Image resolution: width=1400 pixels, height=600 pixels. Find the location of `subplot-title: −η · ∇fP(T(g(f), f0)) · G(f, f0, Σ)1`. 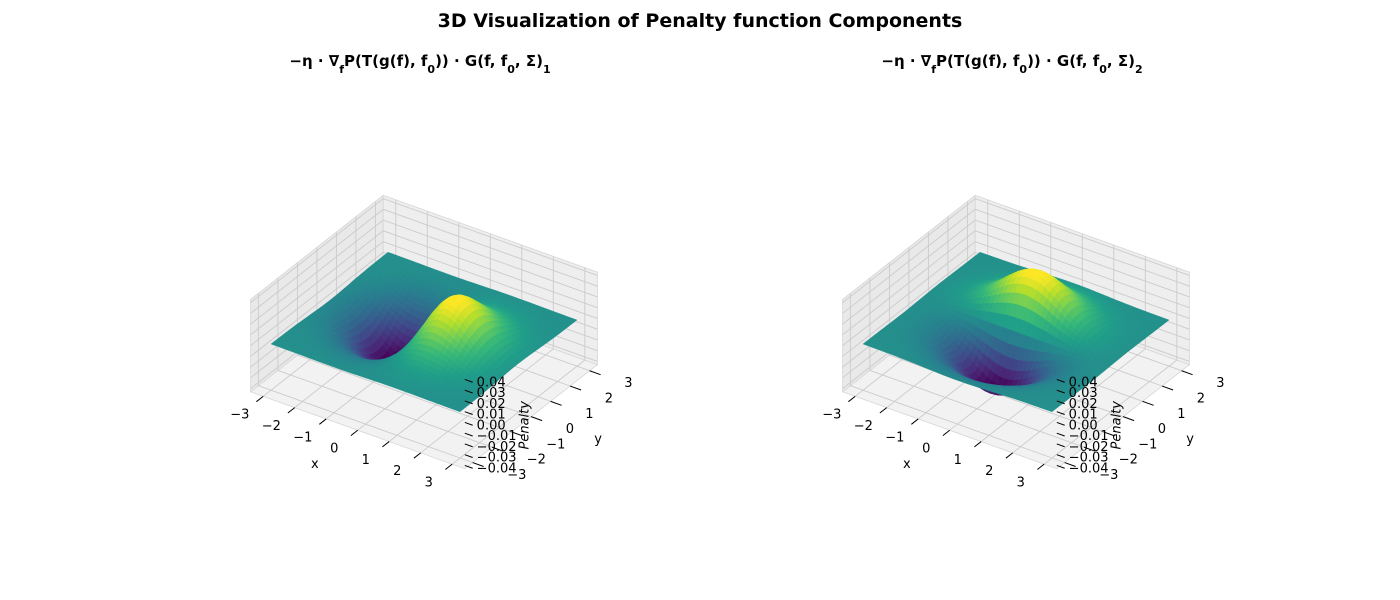

subplot-title: −η · ∇fP(T(g(f), f0)) · G(f, f0, Σ)1 is located at coordinates (419, 64).